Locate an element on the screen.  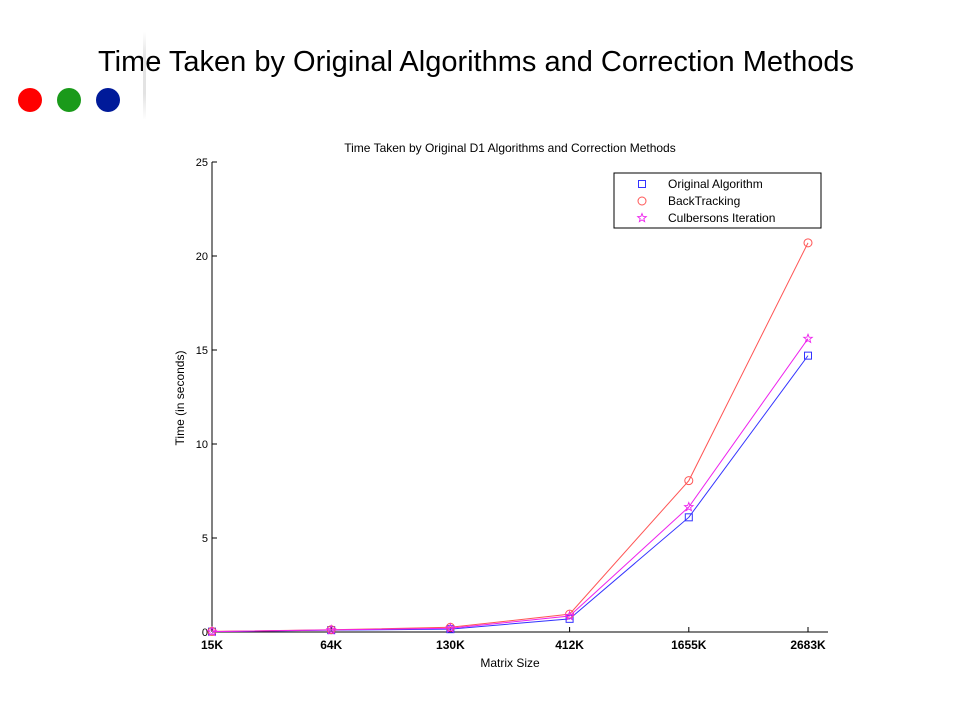
x-tick-label: 130K is located at coordinates (450, 645).